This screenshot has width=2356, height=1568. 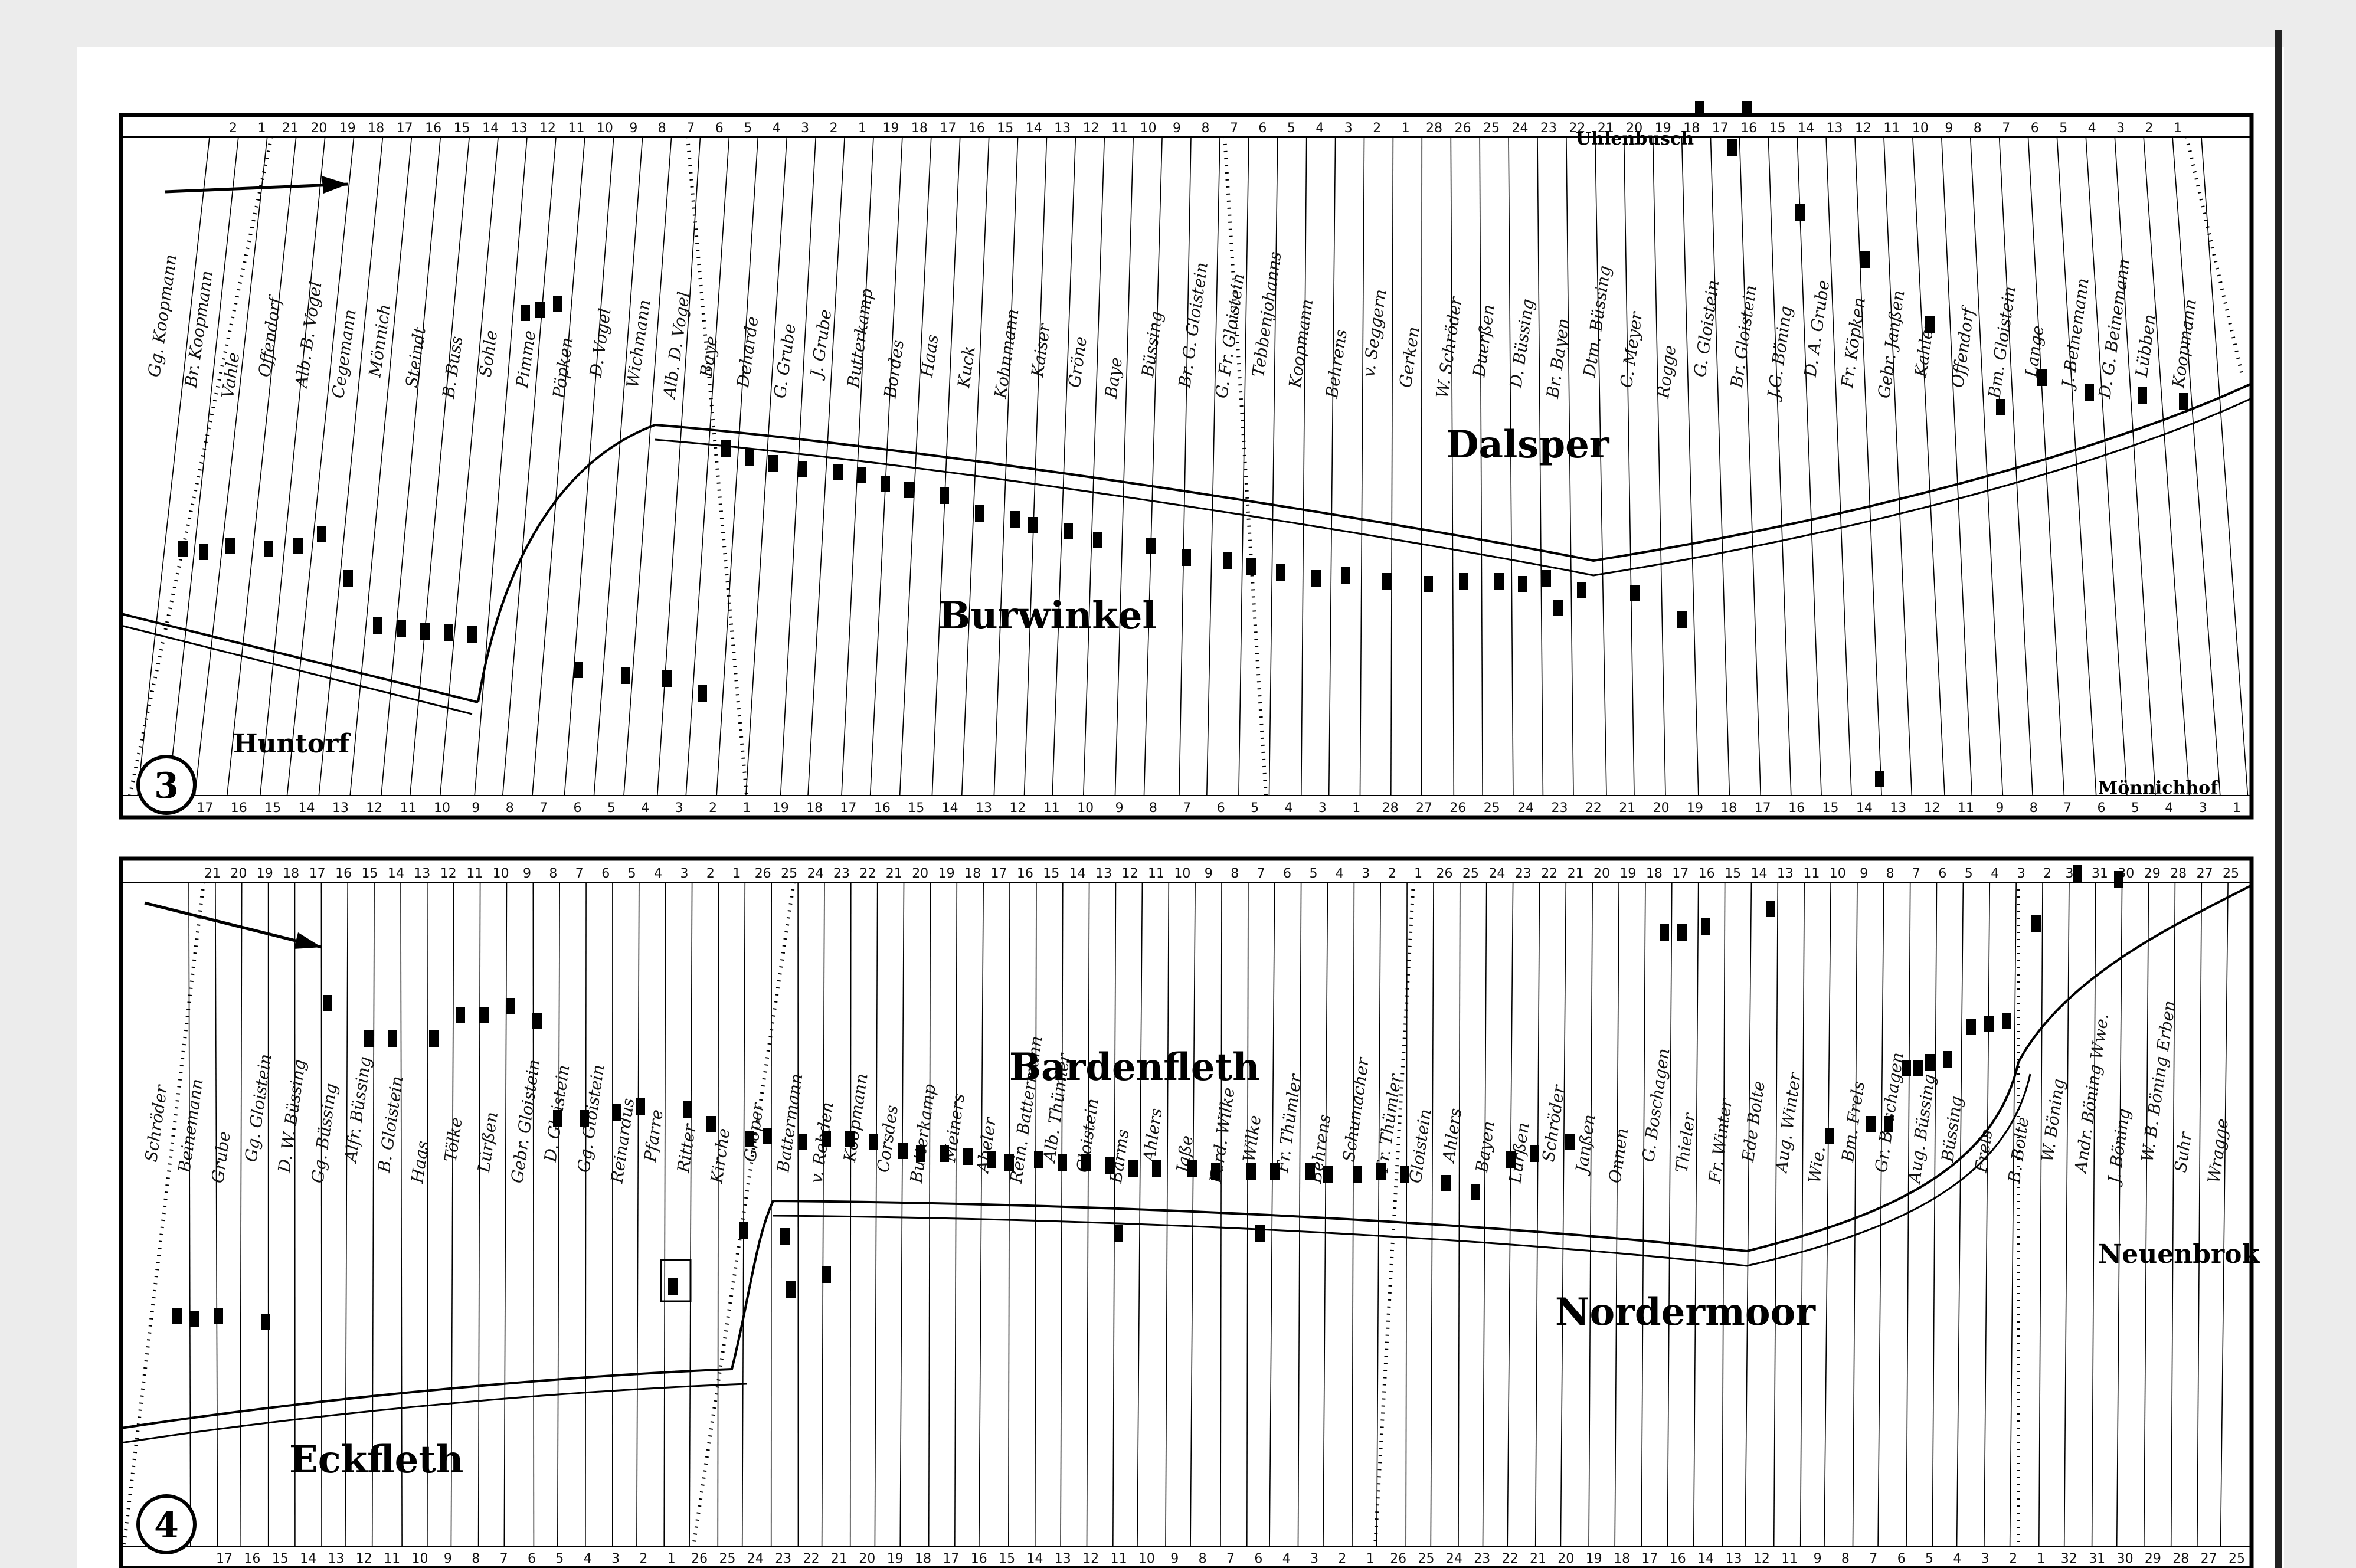 I want to click on parcel-number-top: 1, so click(x=1406, y=128).